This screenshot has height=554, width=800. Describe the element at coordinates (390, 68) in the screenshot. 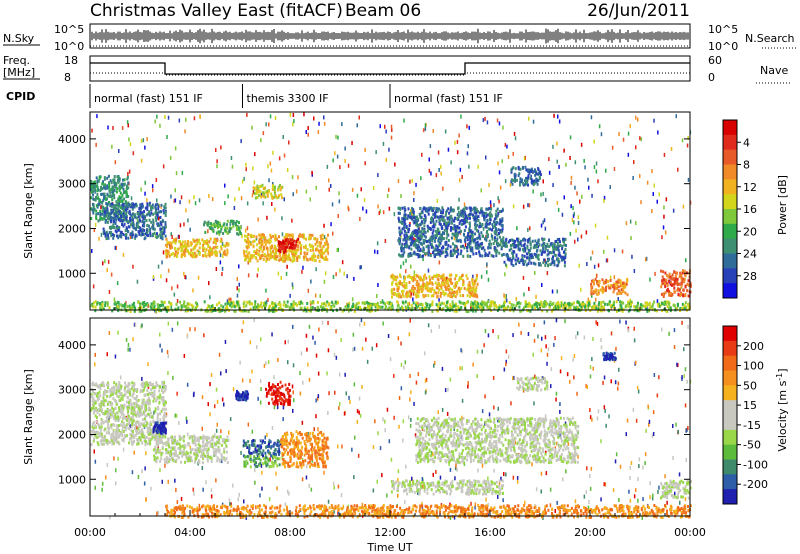

I see `freq-frame` at that location.